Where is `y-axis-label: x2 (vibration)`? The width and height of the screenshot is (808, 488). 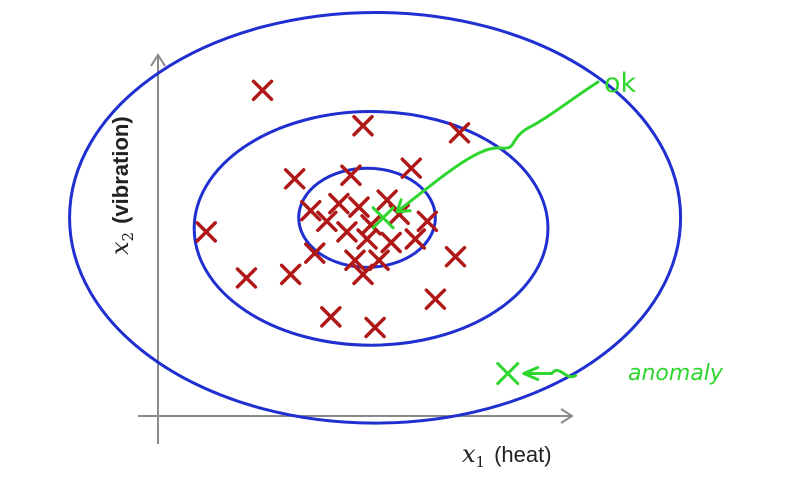
y-axis-label: x2 (vibration) is located at coordinates (121, 185).